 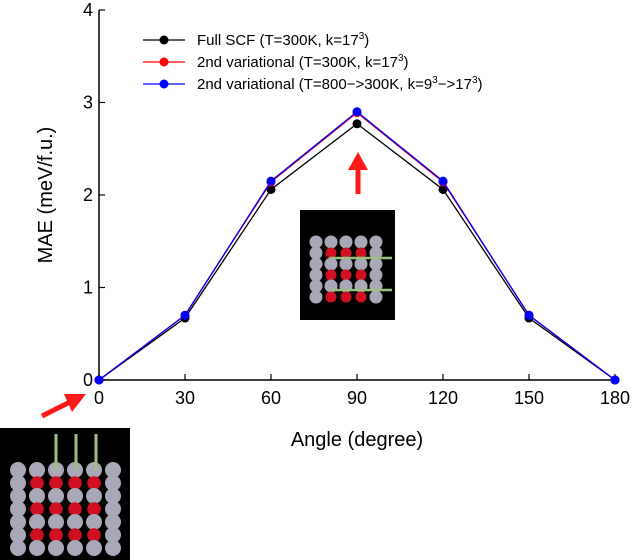 I want to click on legend-item: 2nd variational (T=800−>300K, k=93−>173), so click(x=313, y=84).